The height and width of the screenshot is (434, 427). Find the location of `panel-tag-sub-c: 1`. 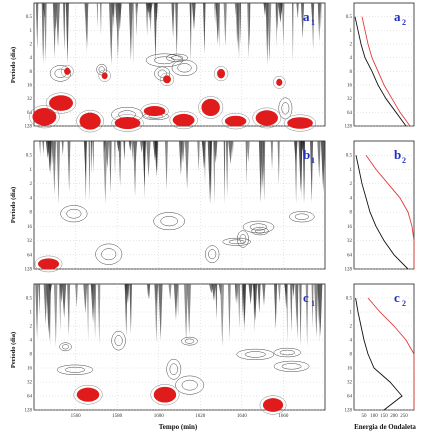

panel-tag-sub-c: 1 is located at coordinates (313, 303).